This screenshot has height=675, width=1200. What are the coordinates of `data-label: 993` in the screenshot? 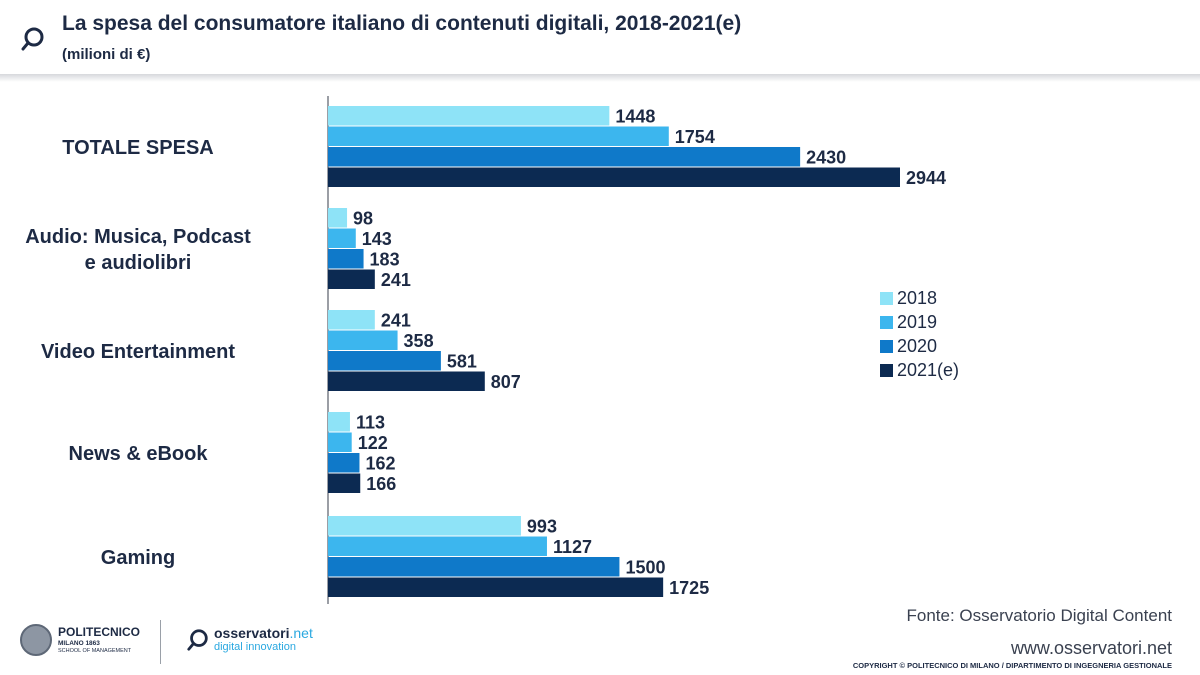 It's located at (542, 527).